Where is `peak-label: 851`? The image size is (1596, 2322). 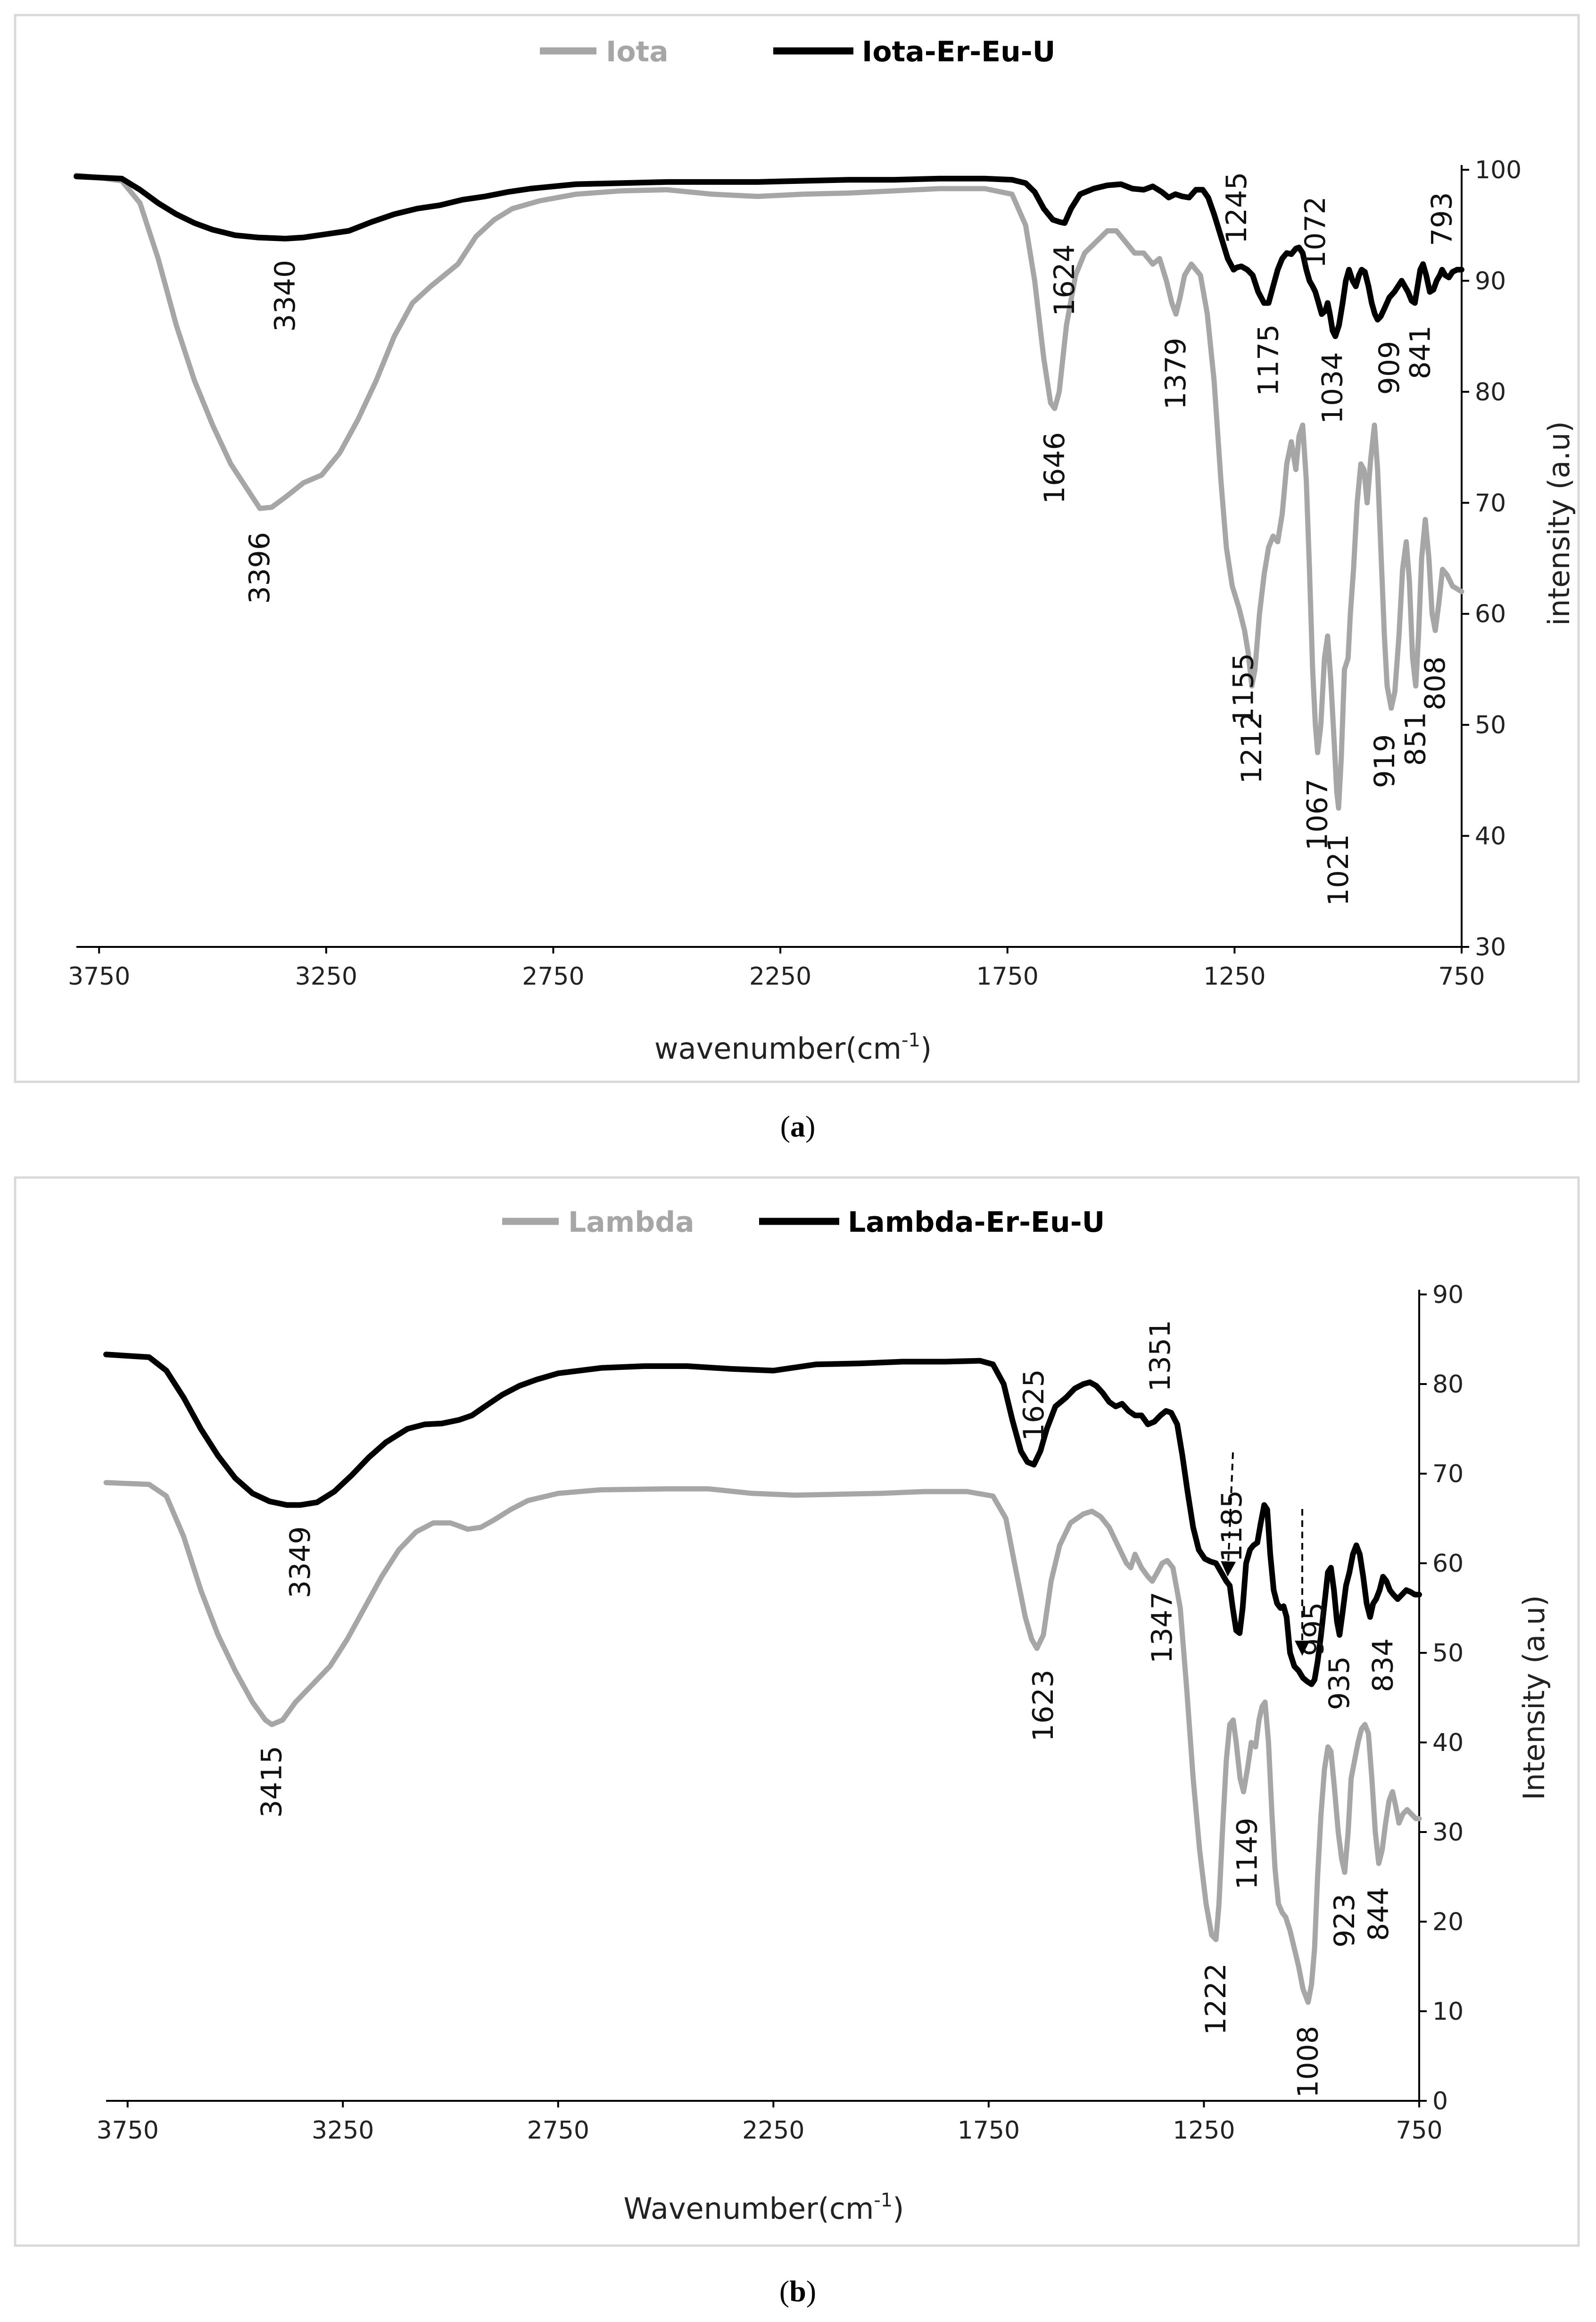
peak-label: 851 is located at coordinates (1415, 739).